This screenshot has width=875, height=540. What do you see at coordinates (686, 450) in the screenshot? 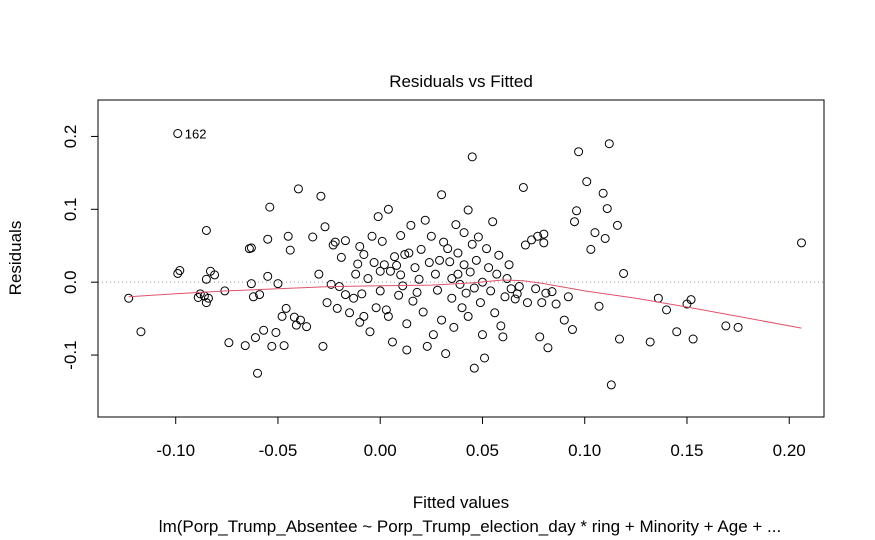
I see `x-tick-label: 0.15` at bounding box center [686, 450].